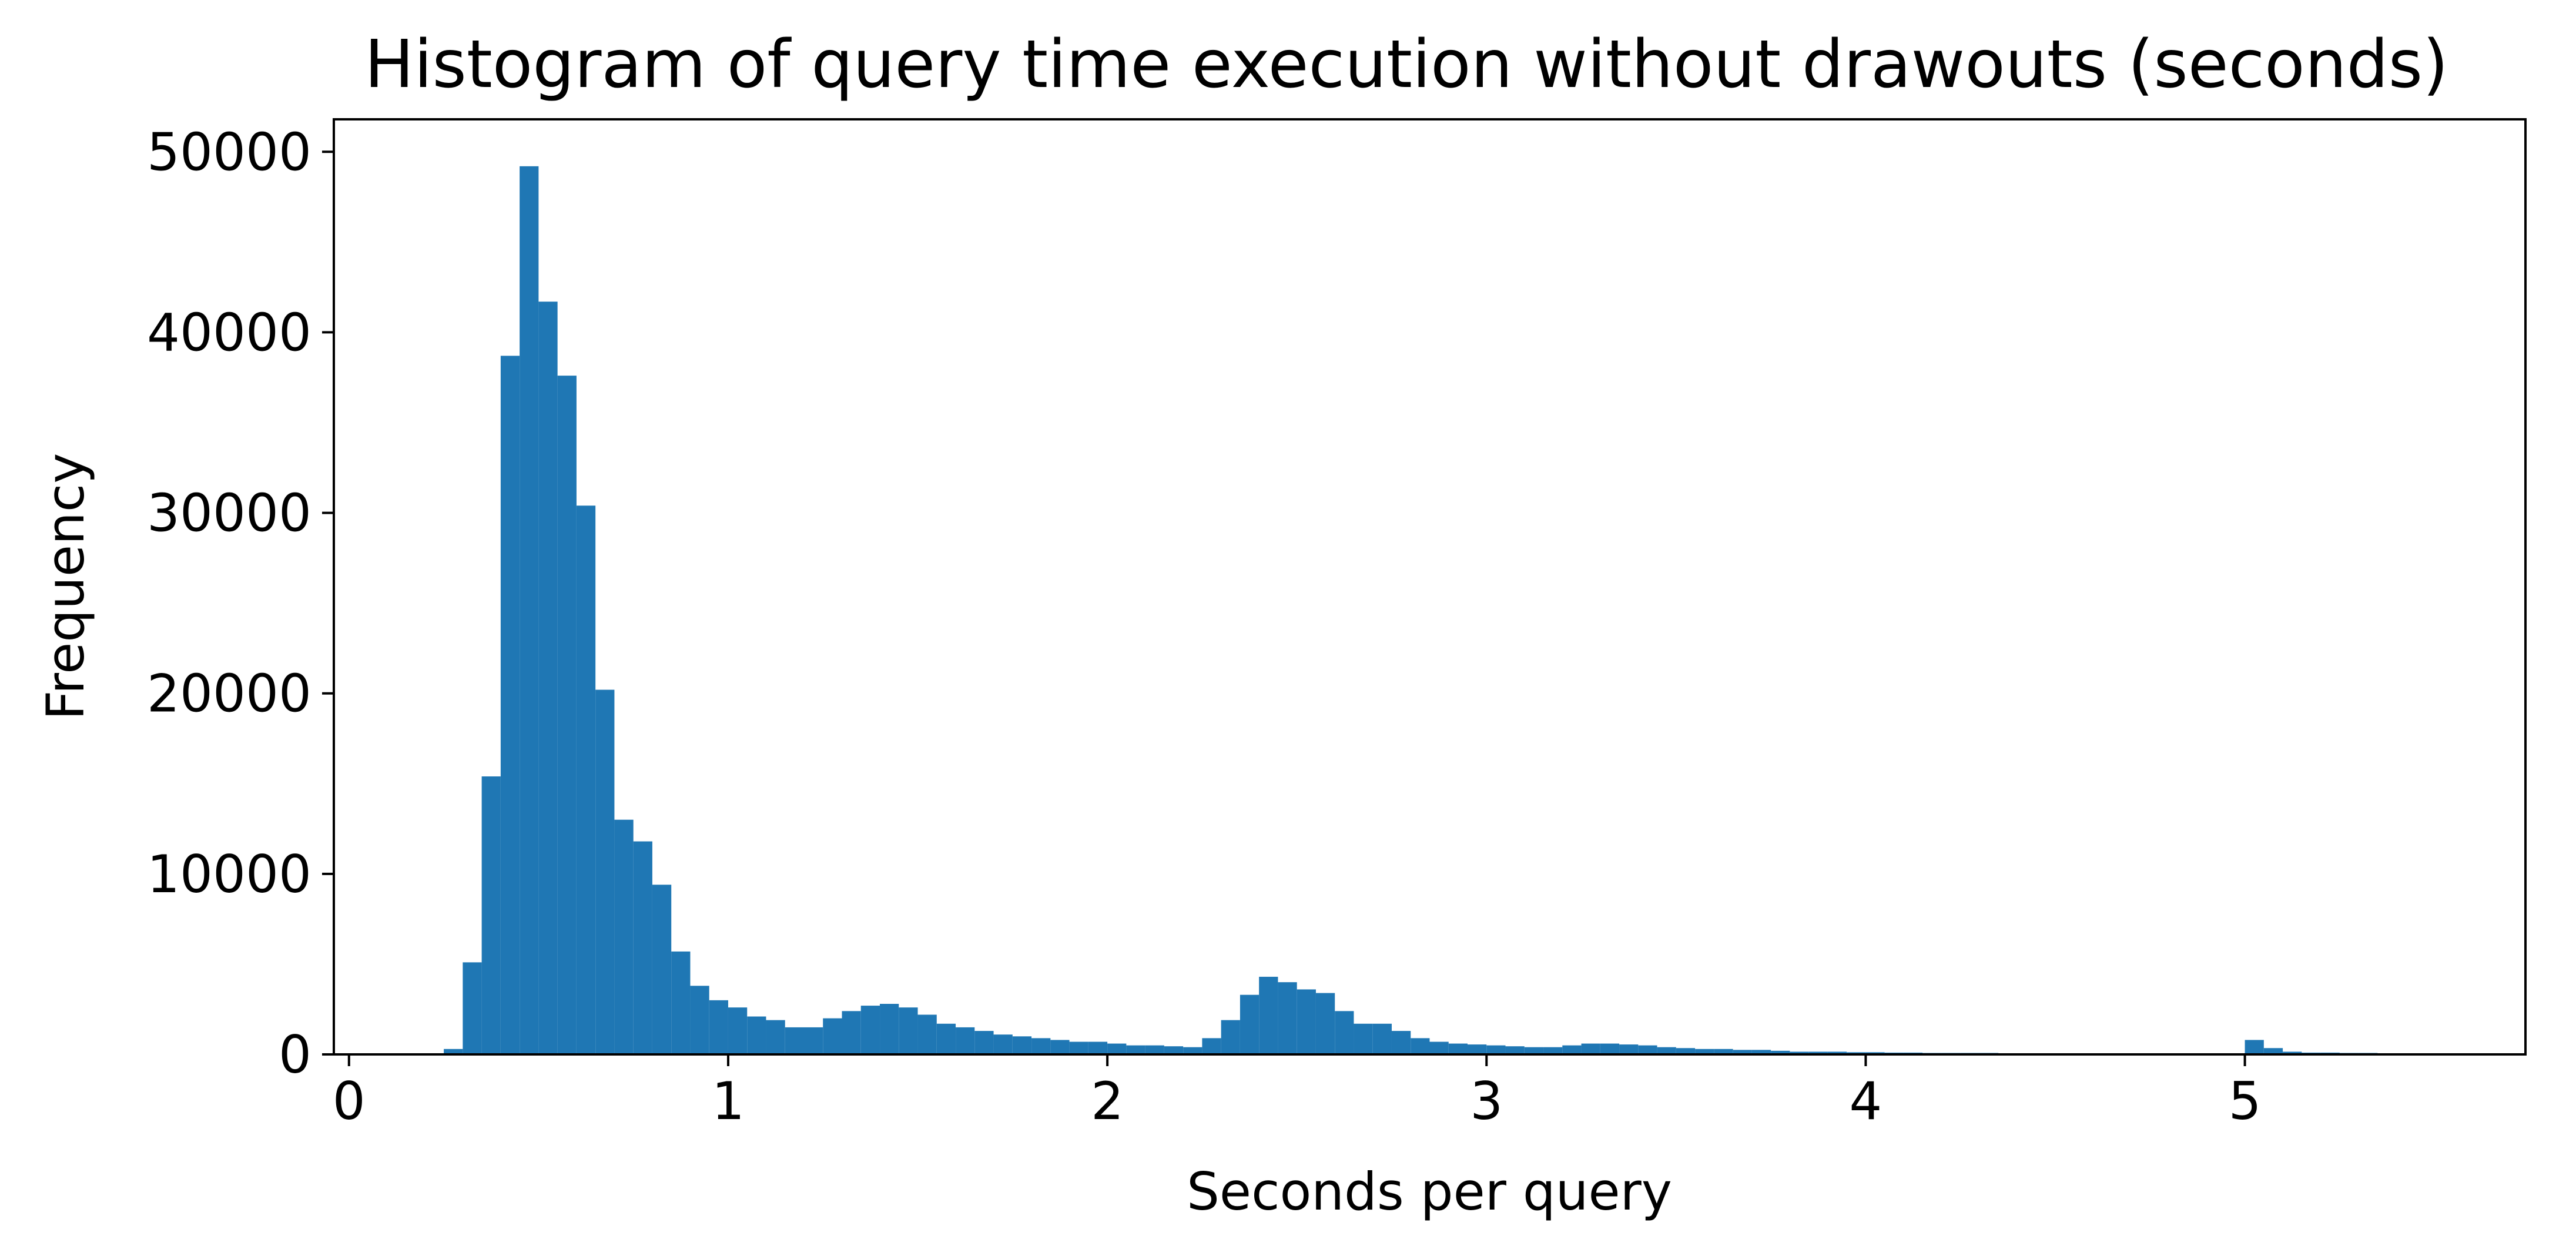  What do you see at coordinates (229, 152) in the screenshot?
I see `y-tick-label: 50000` at bounding box center [229, 152].